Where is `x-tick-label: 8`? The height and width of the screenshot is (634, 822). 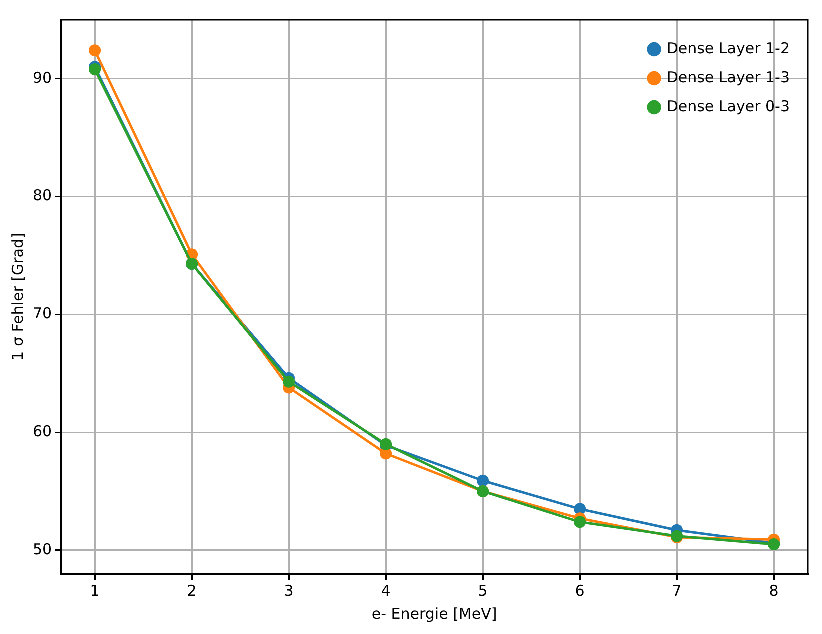 x-tick-label: 8 is located at coordinates (774, 591).